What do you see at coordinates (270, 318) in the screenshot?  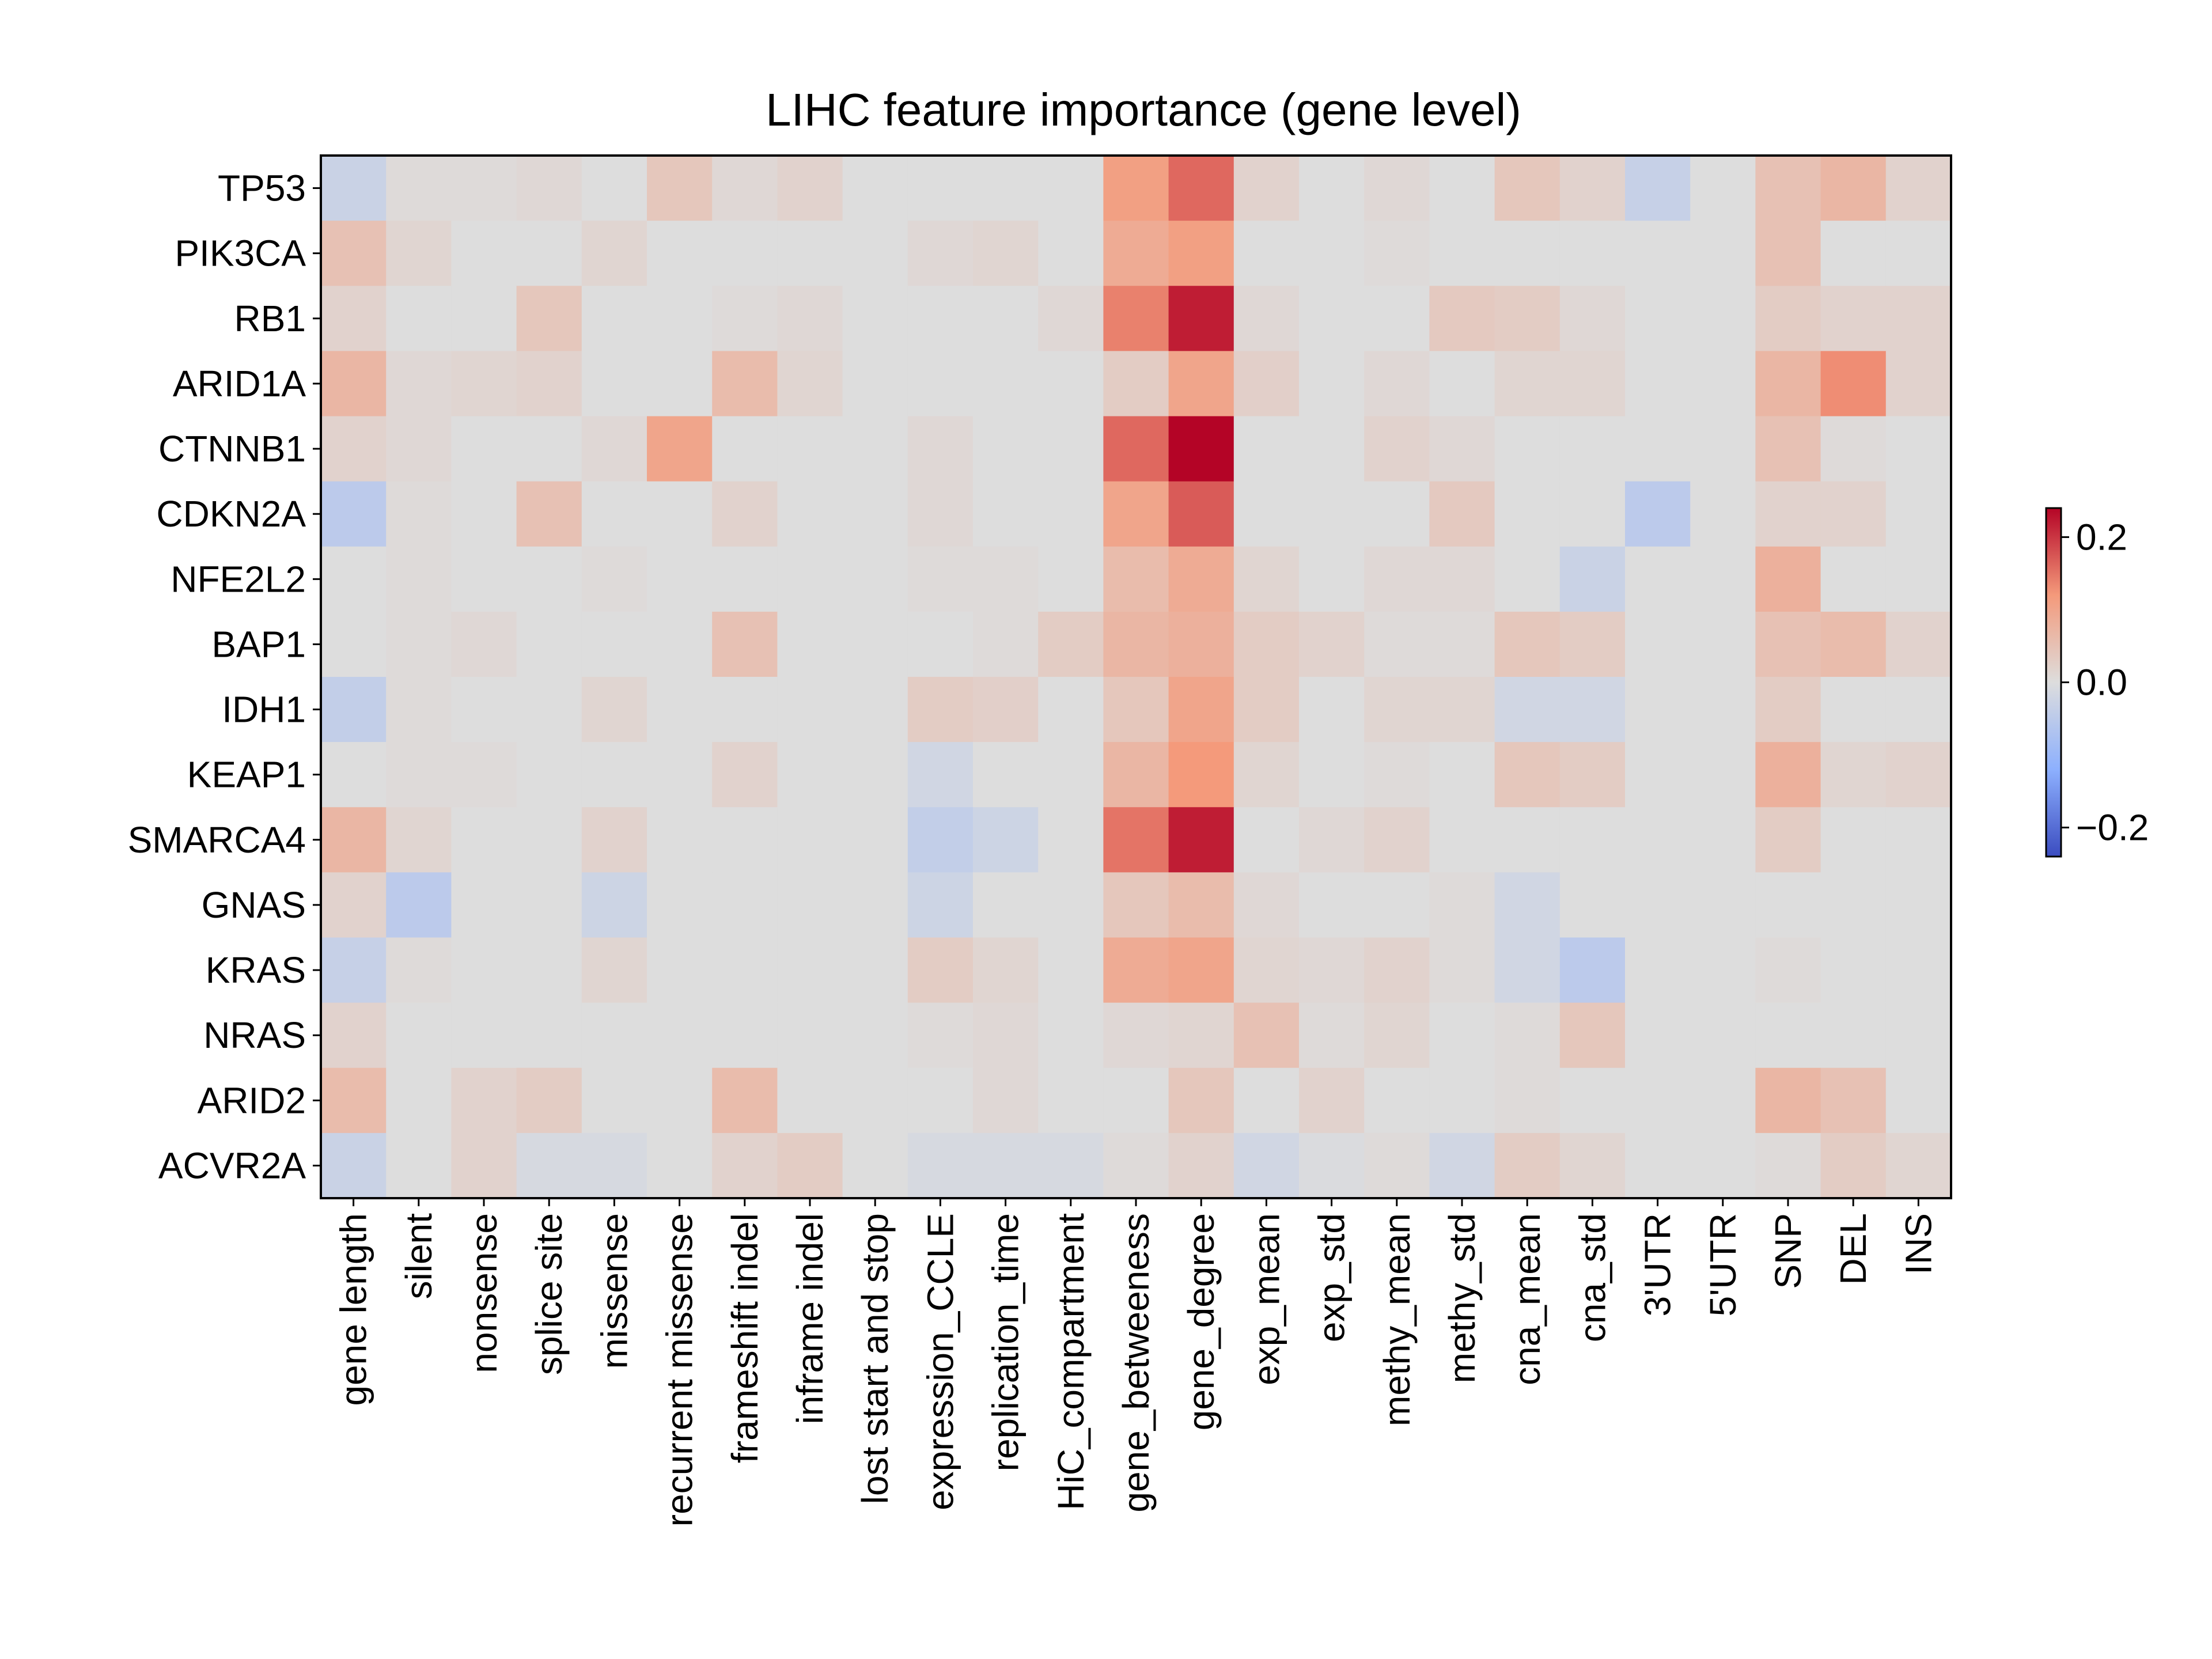 I see `row-tick-label: RB1` at bounding box center [270, 318].